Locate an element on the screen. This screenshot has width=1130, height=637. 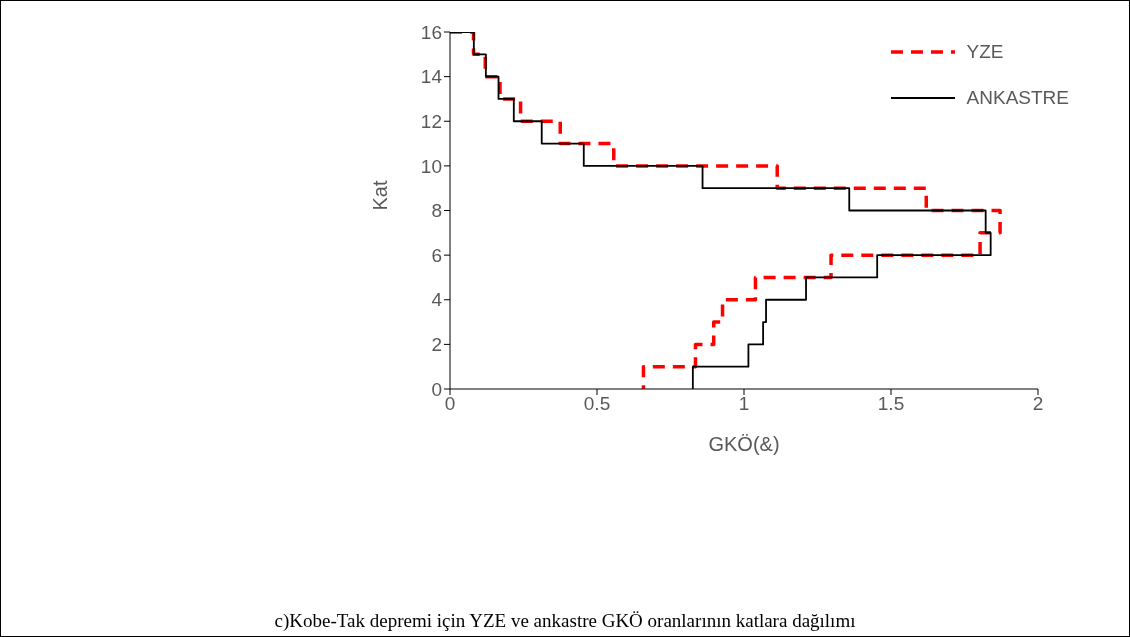
y-tick-label: 16 is located at coordinates (431, 32).